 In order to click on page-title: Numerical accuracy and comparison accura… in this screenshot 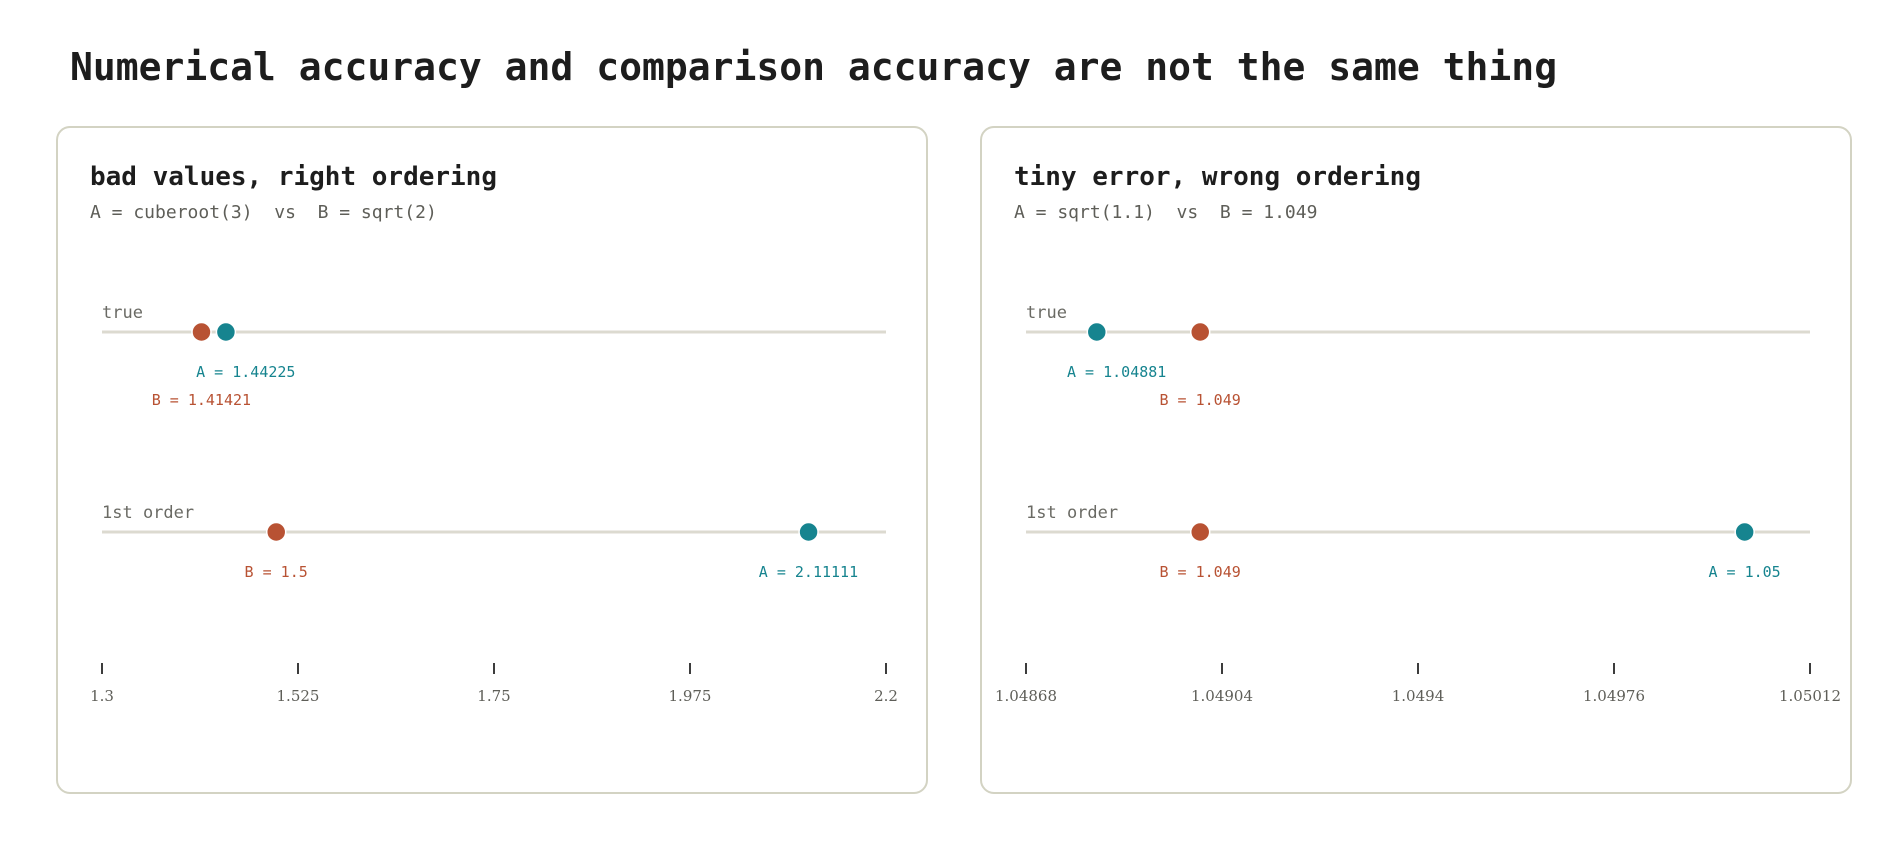, I will do `click(814, 67)`.